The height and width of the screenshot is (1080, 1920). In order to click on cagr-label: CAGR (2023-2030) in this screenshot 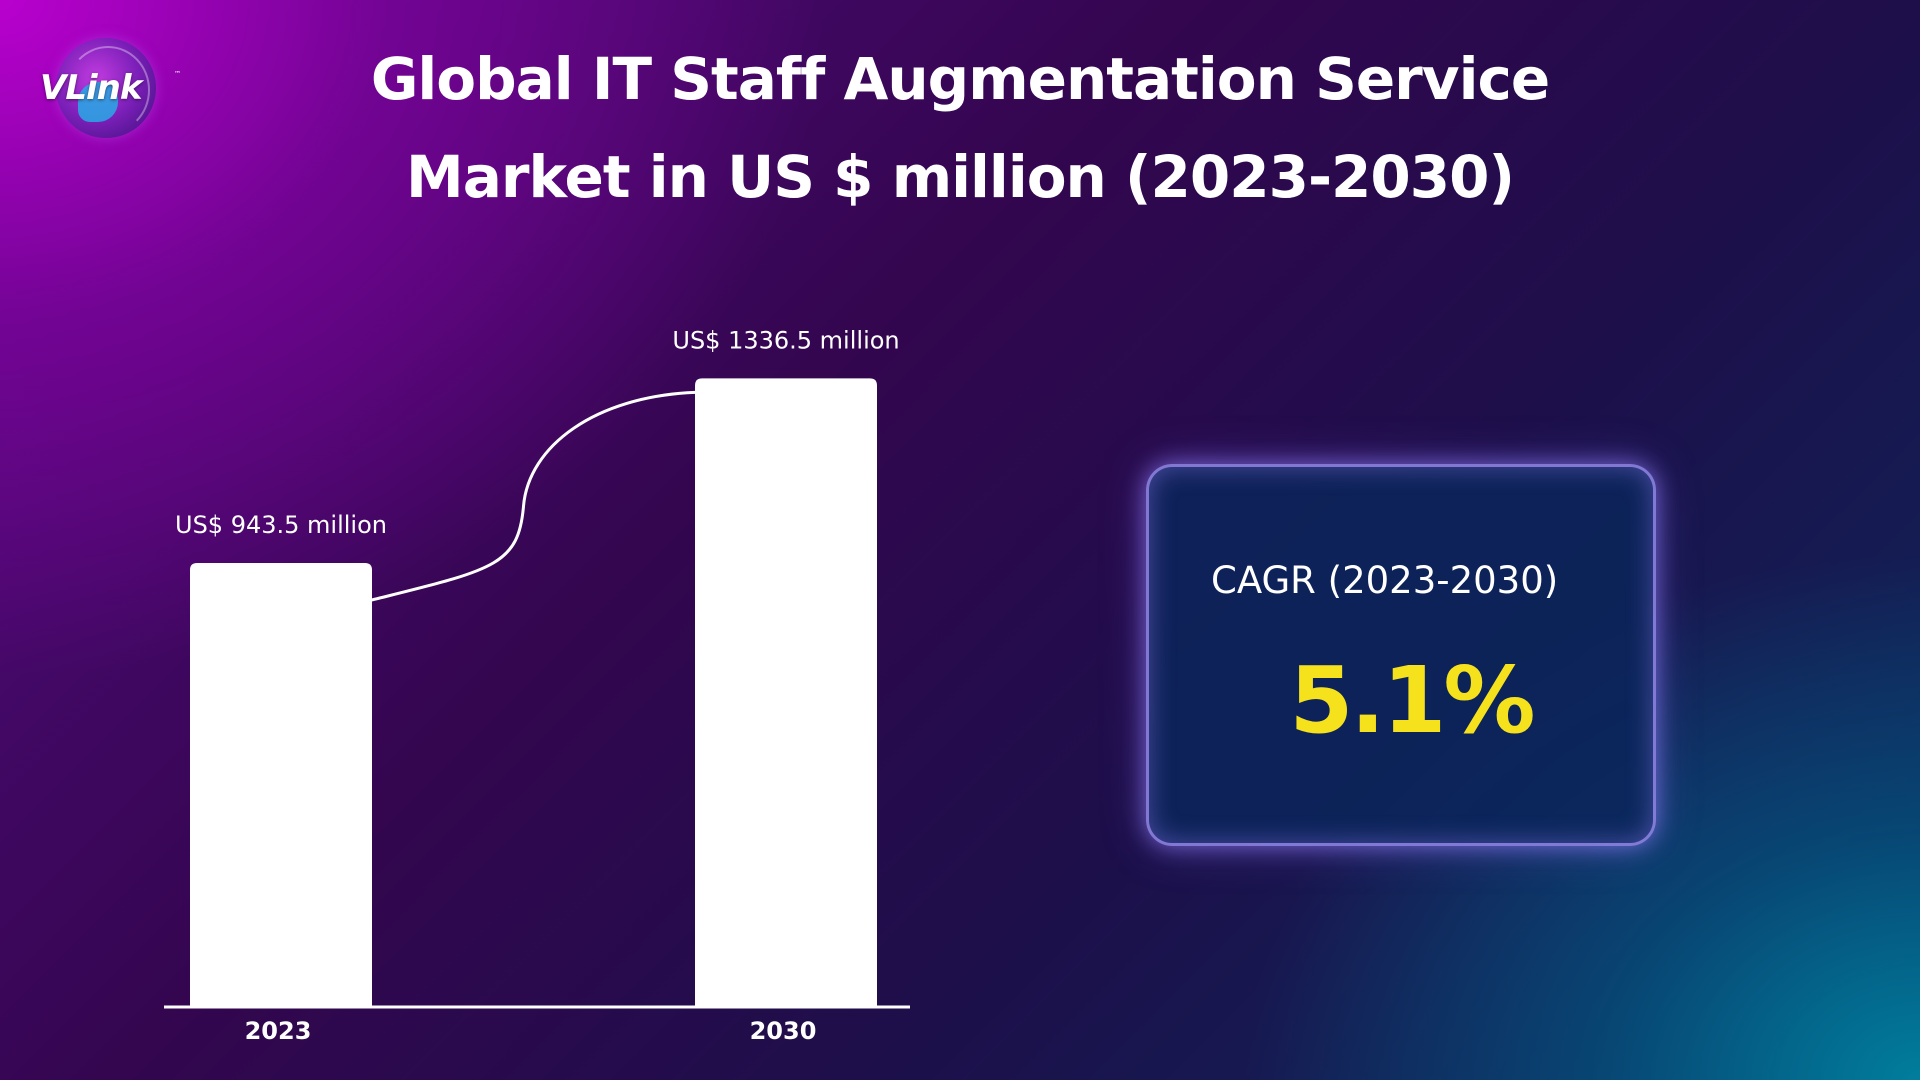, I will do `click(1385, 580)`.